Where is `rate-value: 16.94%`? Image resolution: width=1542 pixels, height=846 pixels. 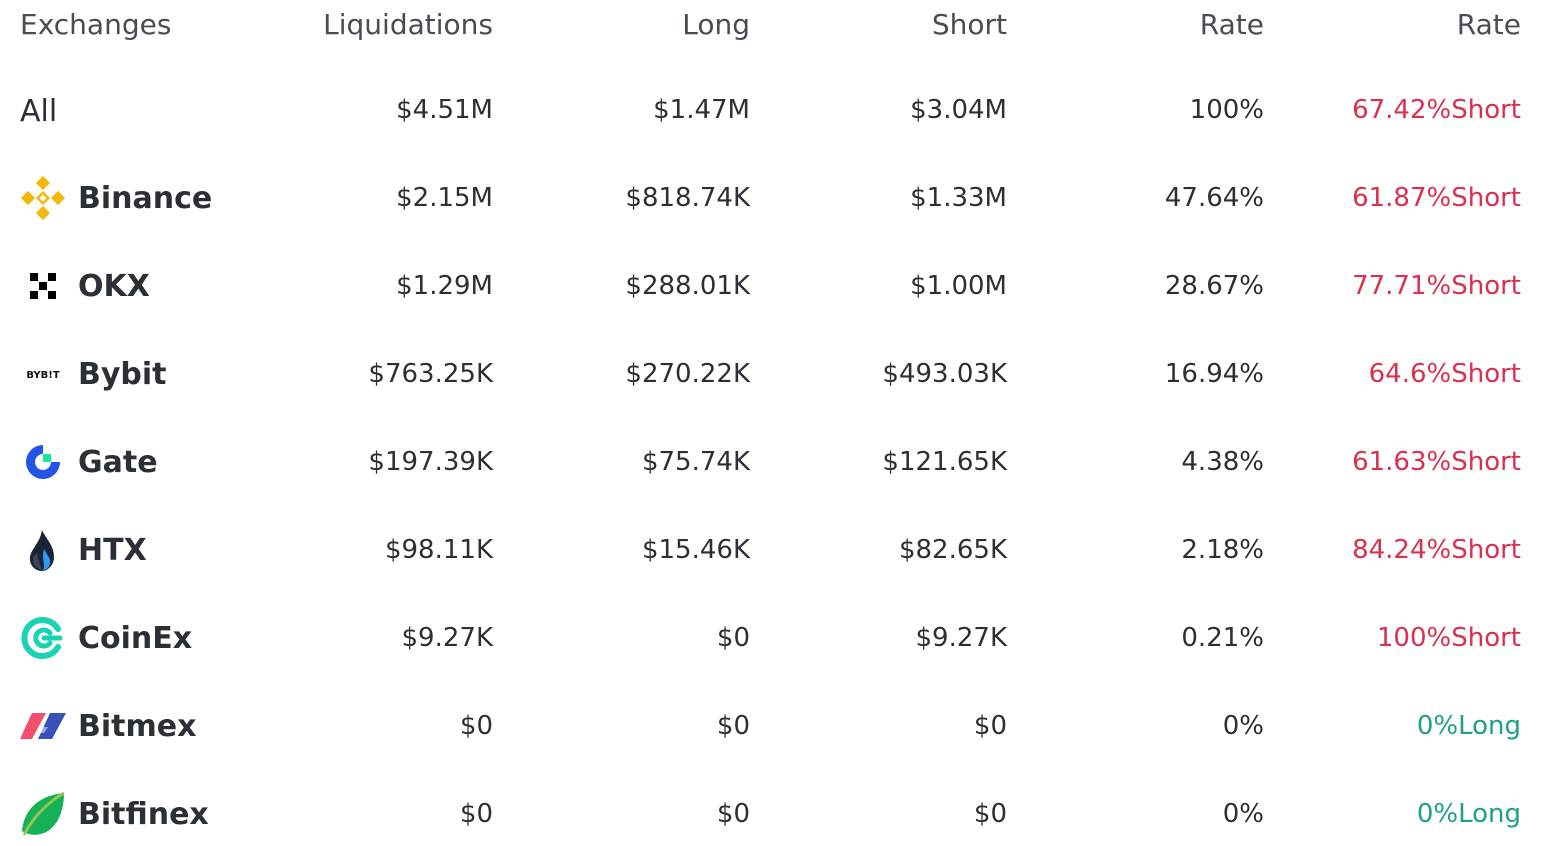
rate-value: 16.94% is located at coordinates (1214, 374).